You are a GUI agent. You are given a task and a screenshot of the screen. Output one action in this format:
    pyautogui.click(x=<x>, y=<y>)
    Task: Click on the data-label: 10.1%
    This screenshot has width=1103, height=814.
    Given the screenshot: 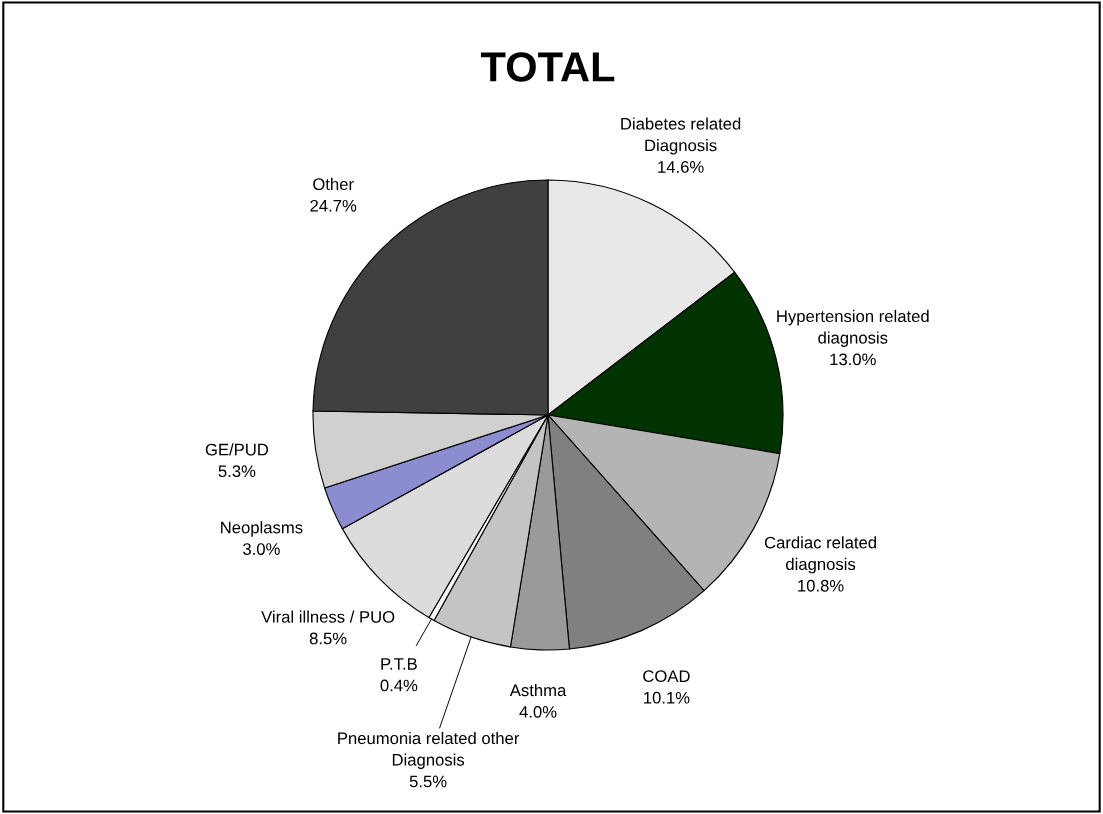 What is the action you would take?
    pyautogui.click(x=667, y=697)
    